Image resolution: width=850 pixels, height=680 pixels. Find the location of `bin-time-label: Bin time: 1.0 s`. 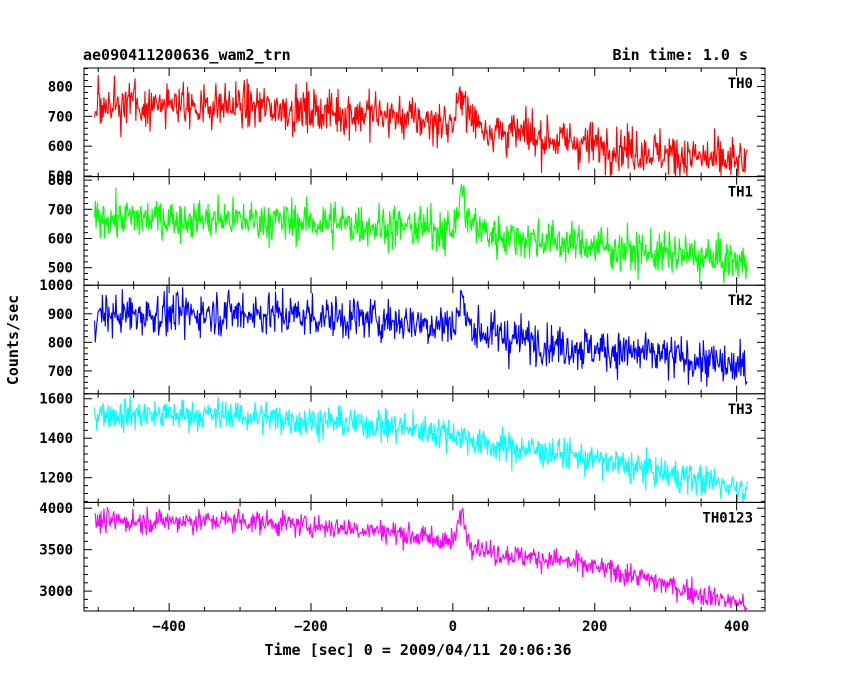

bin-time-label: Bin time: 1.0 s is located at coordinates (680, 55).